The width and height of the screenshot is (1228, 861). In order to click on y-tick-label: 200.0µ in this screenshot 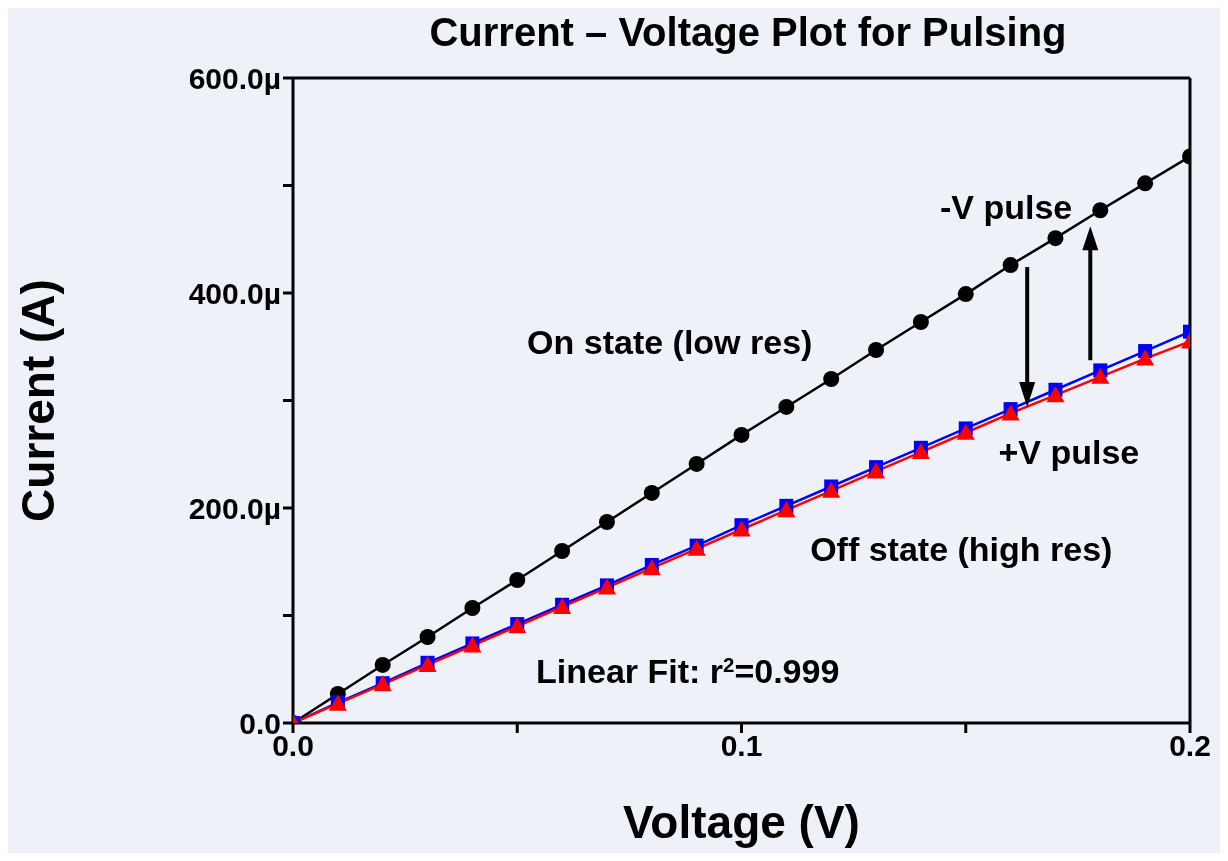, I will do `click(234, 508)`.